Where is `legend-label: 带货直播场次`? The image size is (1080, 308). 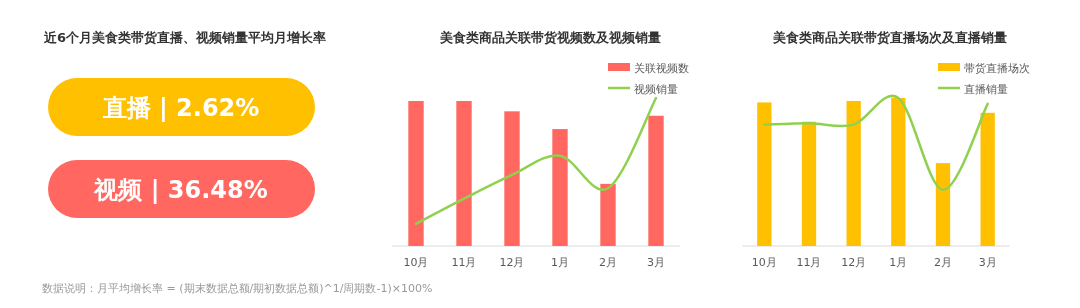 legend-label: 带货直播场次 is located at coordinates (997, 67).